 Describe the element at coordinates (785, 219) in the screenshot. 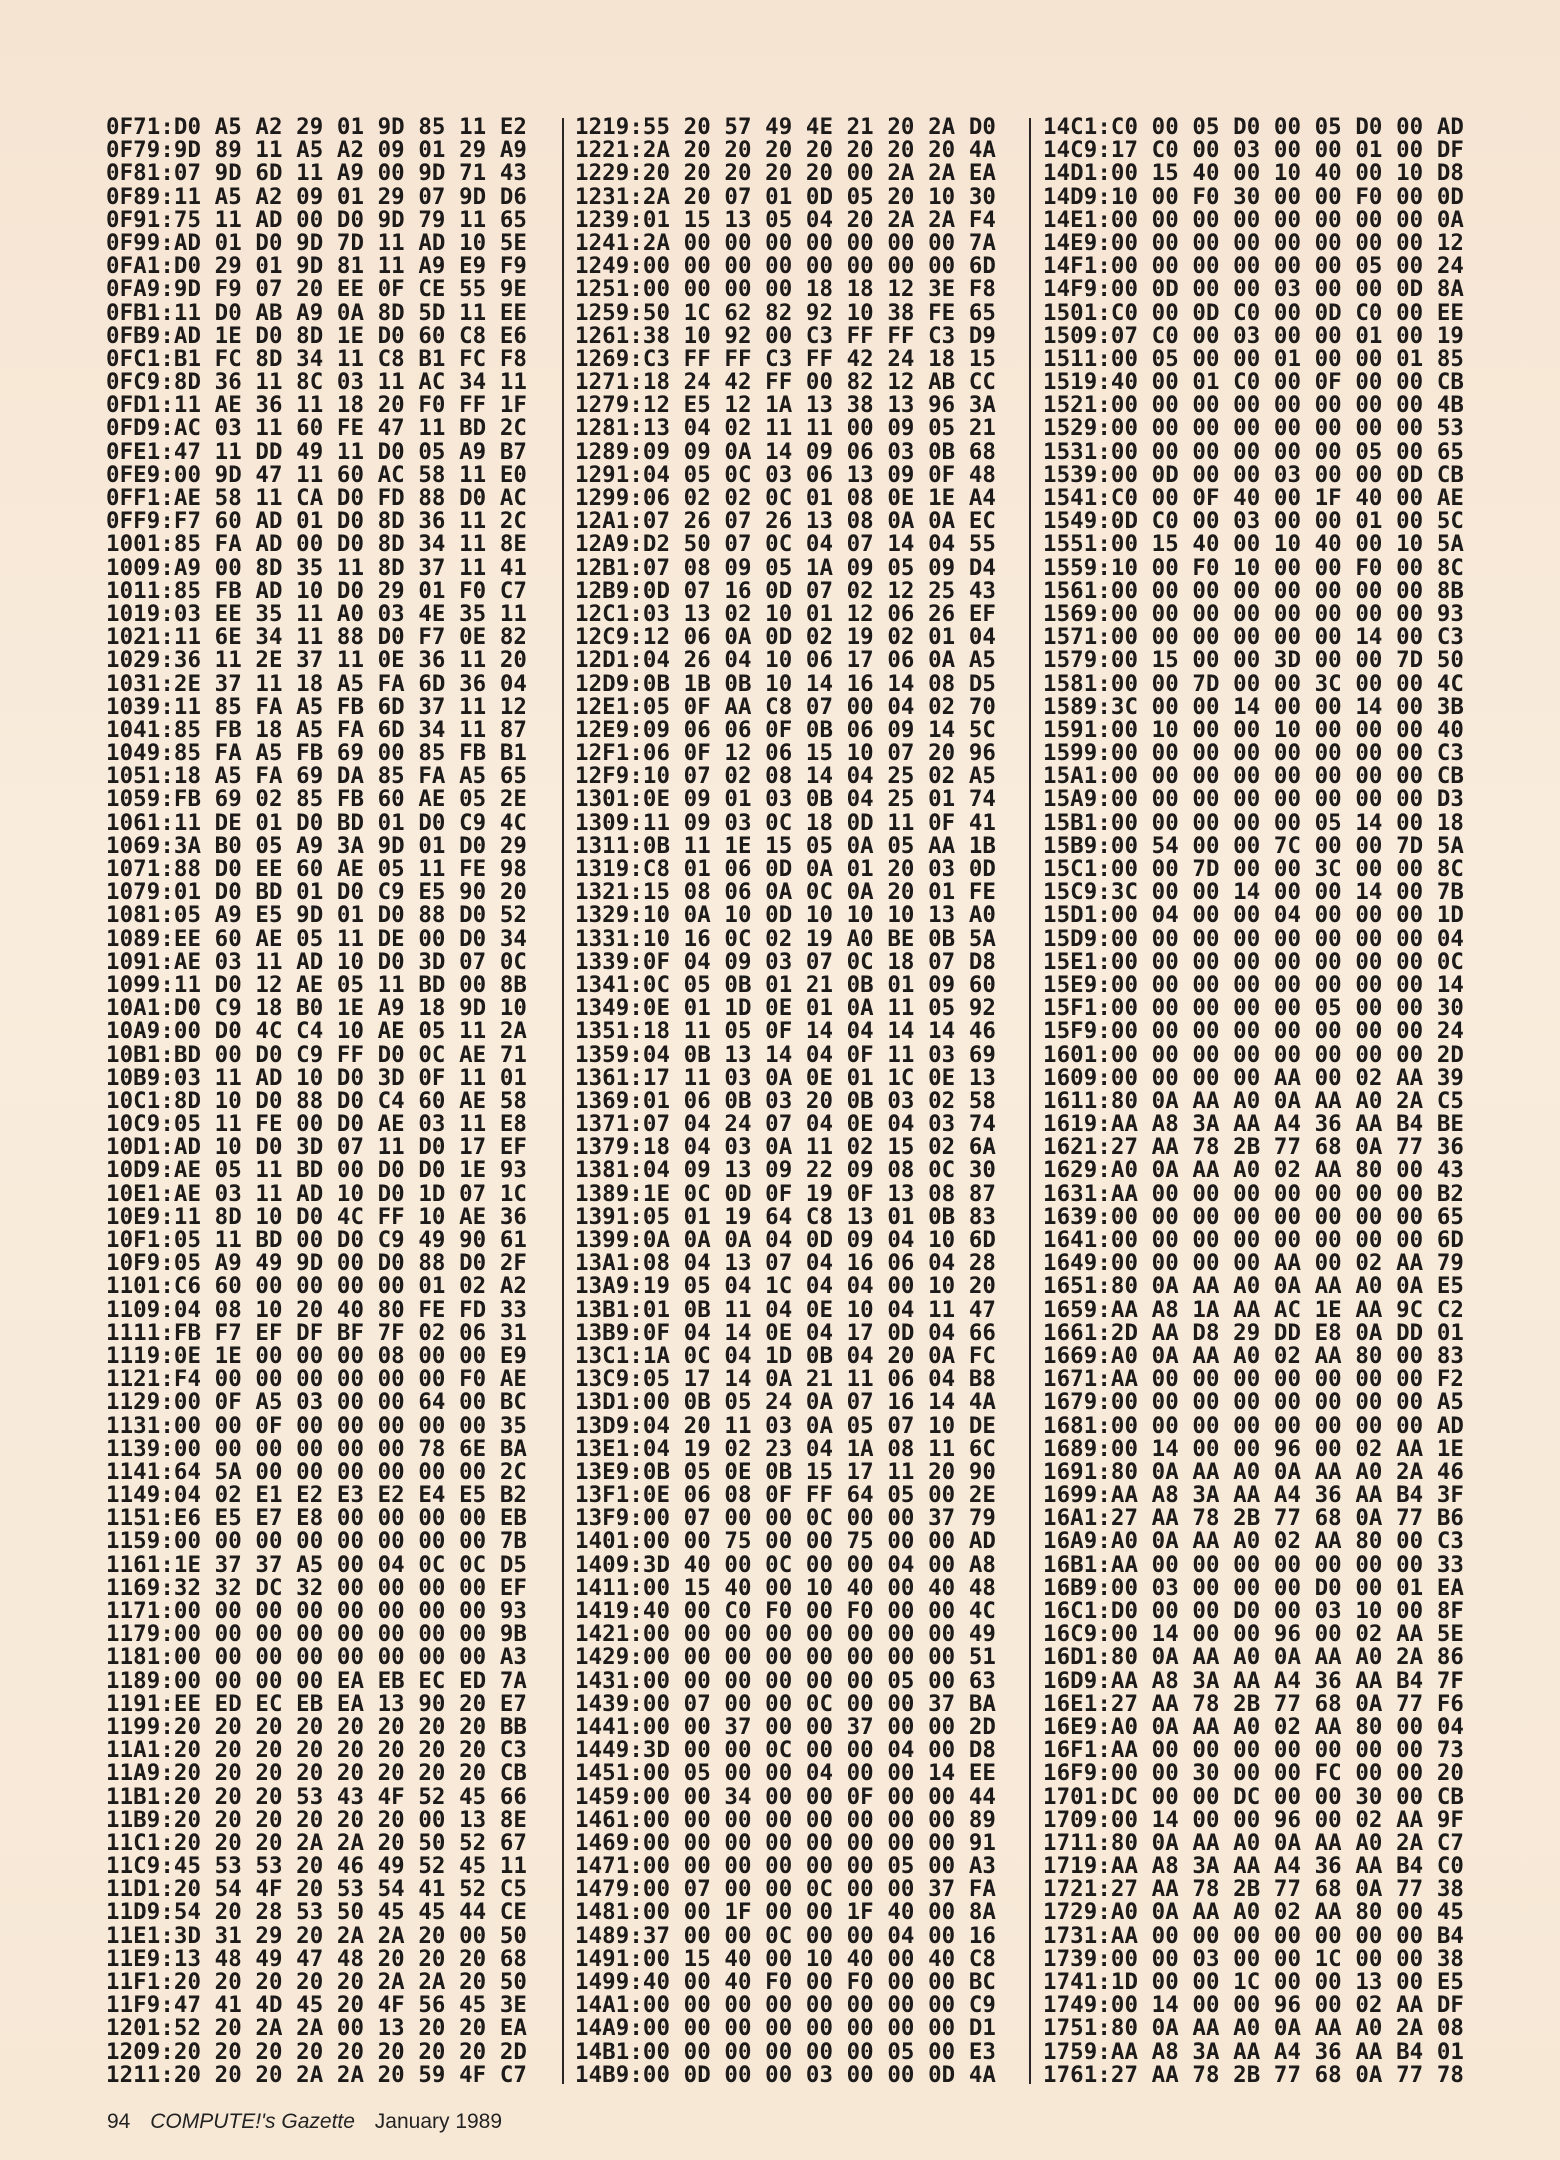

I see `listing-line: 1239:01 15 13 05 04 20 2A 2A F4` at that location.